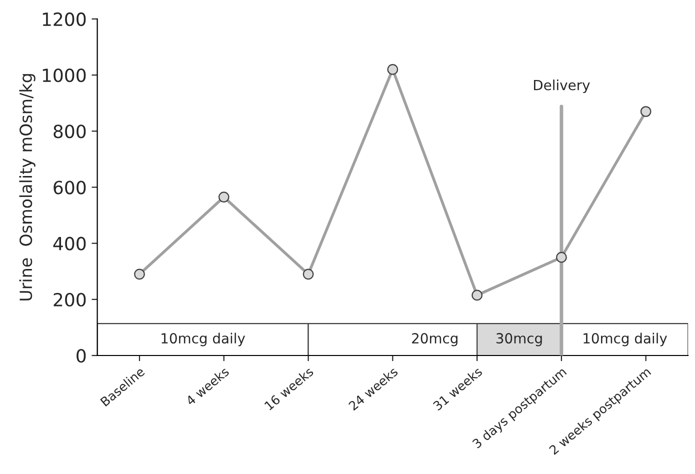 The image size is (695, 474). What do you see at coordinates (70, 131) in the screenshot?
I see `y-tick-label: 800` at bounding box center [70, 131].